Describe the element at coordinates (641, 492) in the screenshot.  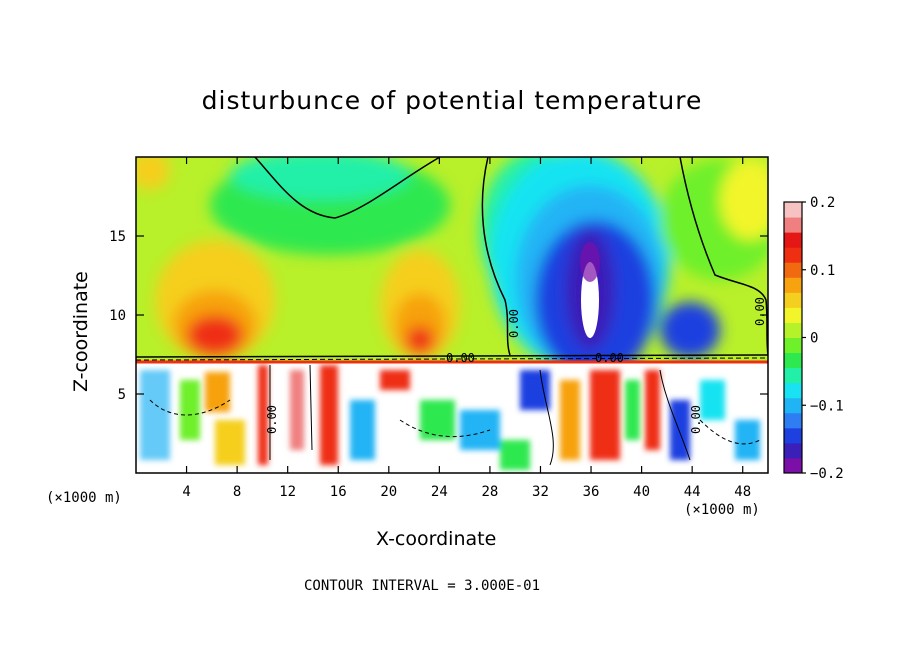
I see `x-tick-label: 40` at that location.